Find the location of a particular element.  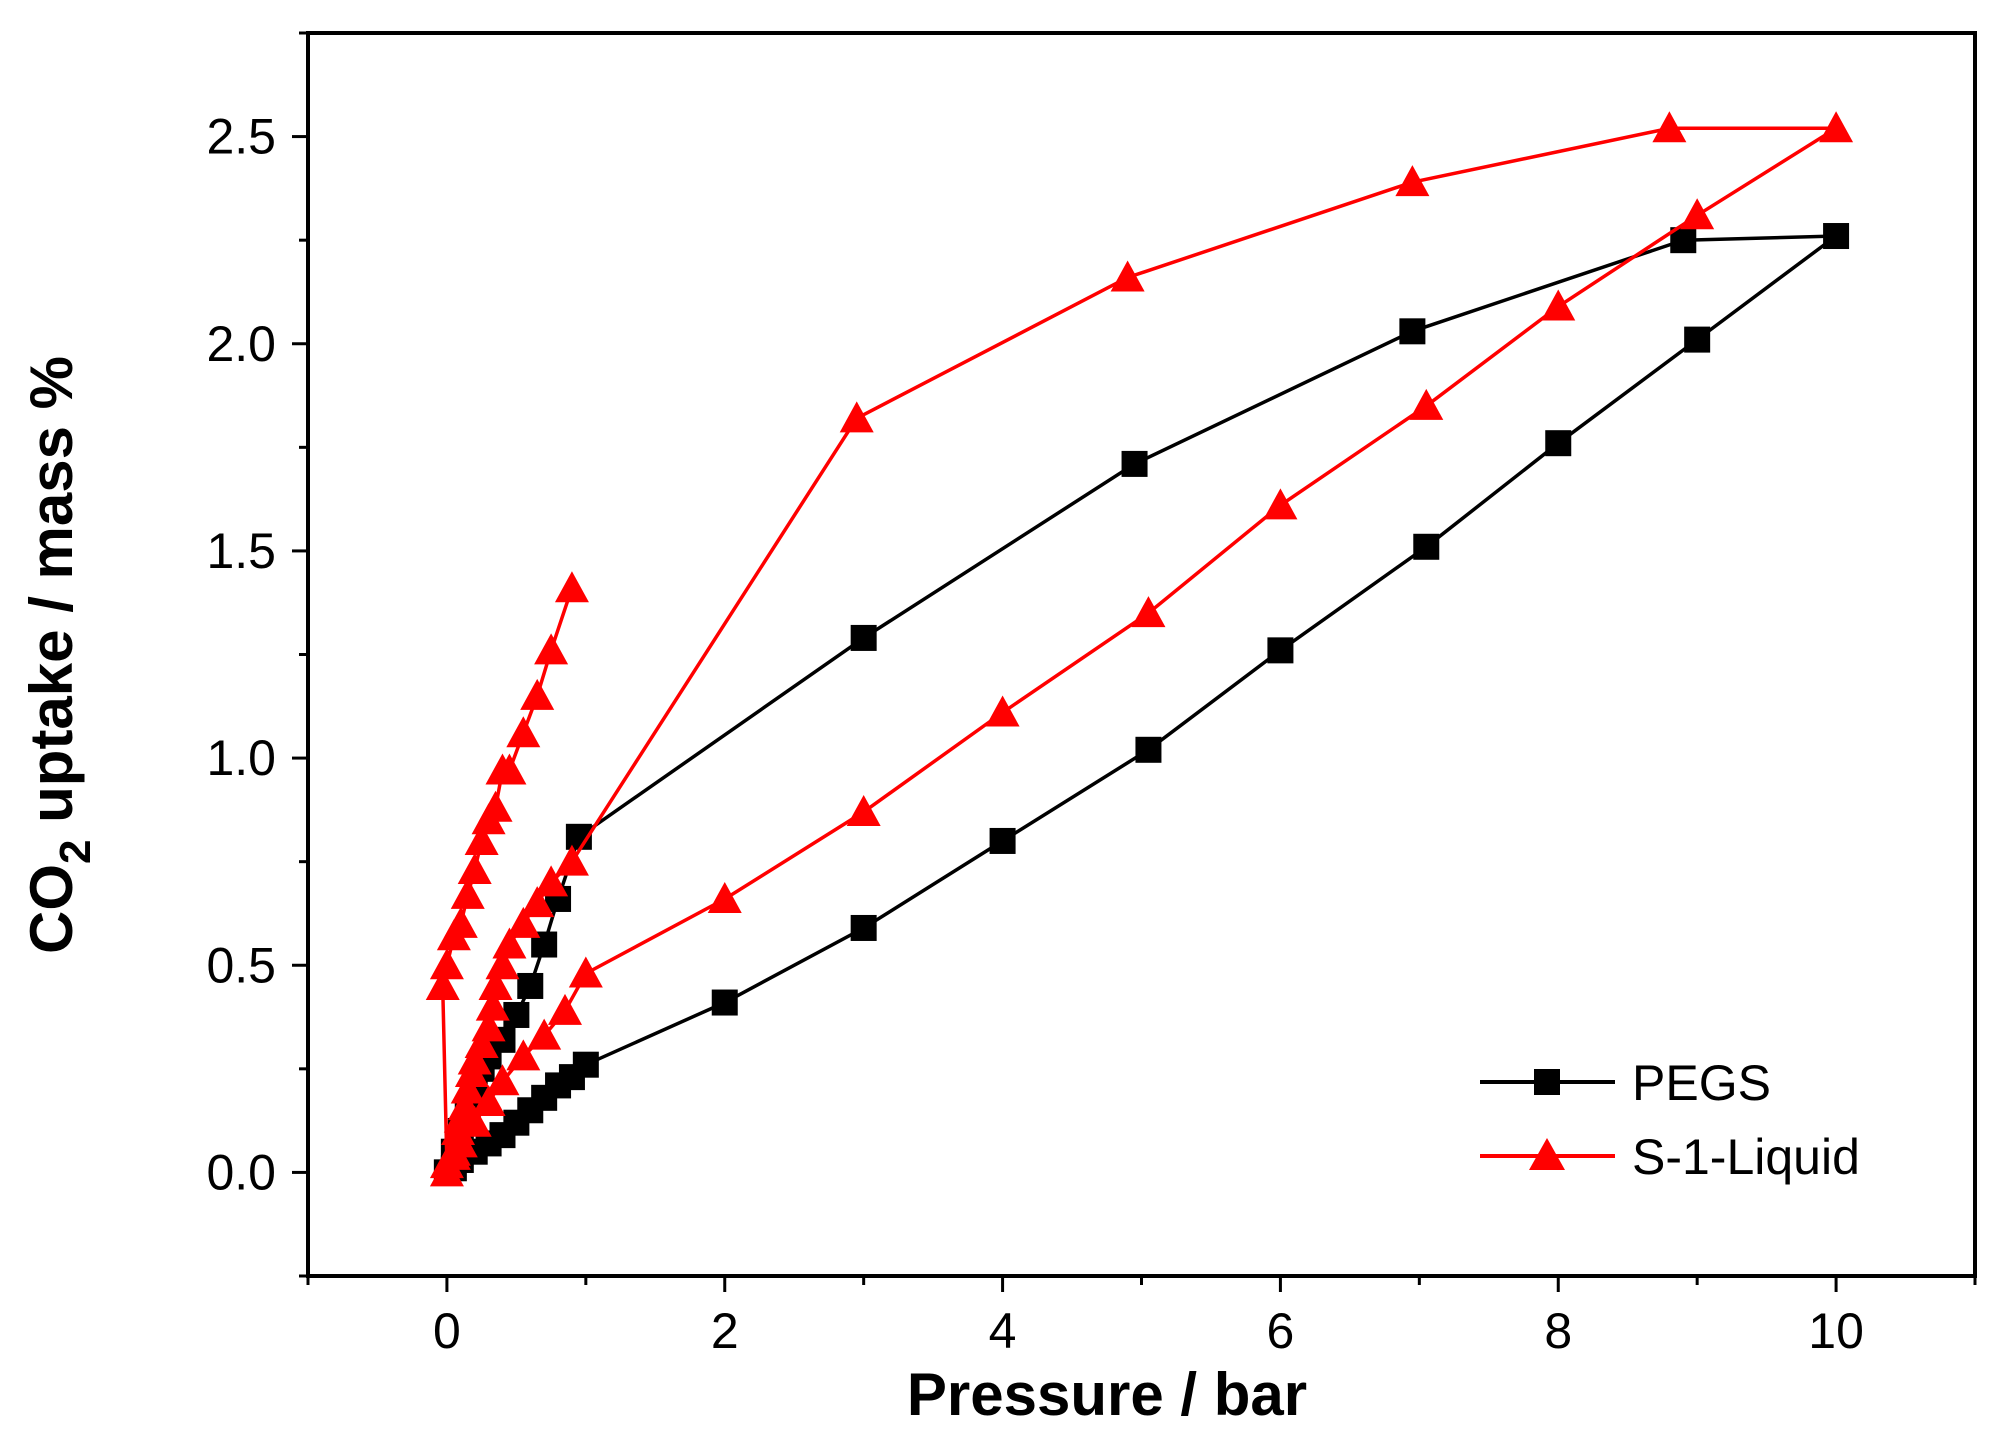

x-tick-label: 0 is located at coordinates (447, 1331).